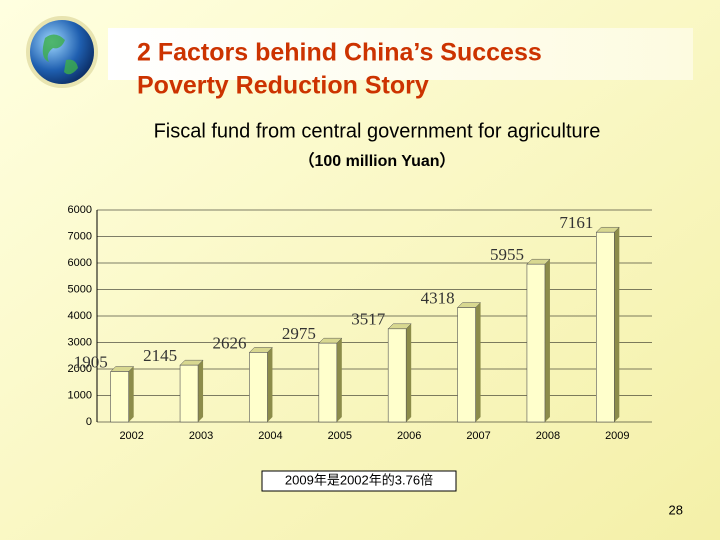 Image resolution: width=720 pixels, height=540 pixels. I want to click on y-tick-label: 0, so click(89, 422).